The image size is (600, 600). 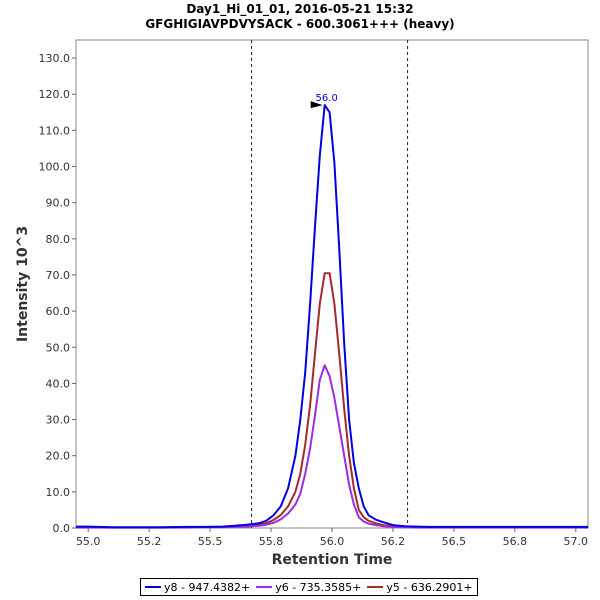 What do you see at coordinates (318, 587) in the screenshot?
I see `legend-label: y6 - 735.3585+` at bounding box center [318, 587].